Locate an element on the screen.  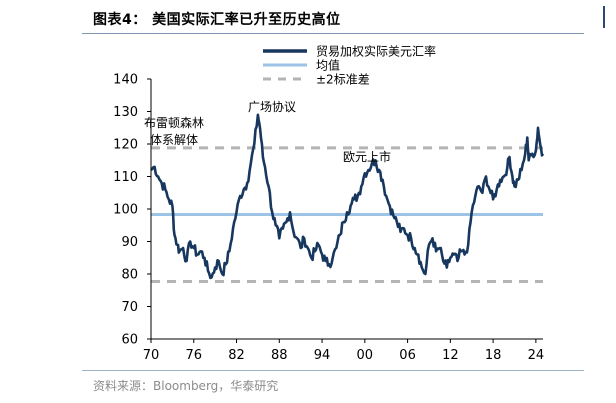
x-tick-label: 24 is located at coordinates (536, 355).